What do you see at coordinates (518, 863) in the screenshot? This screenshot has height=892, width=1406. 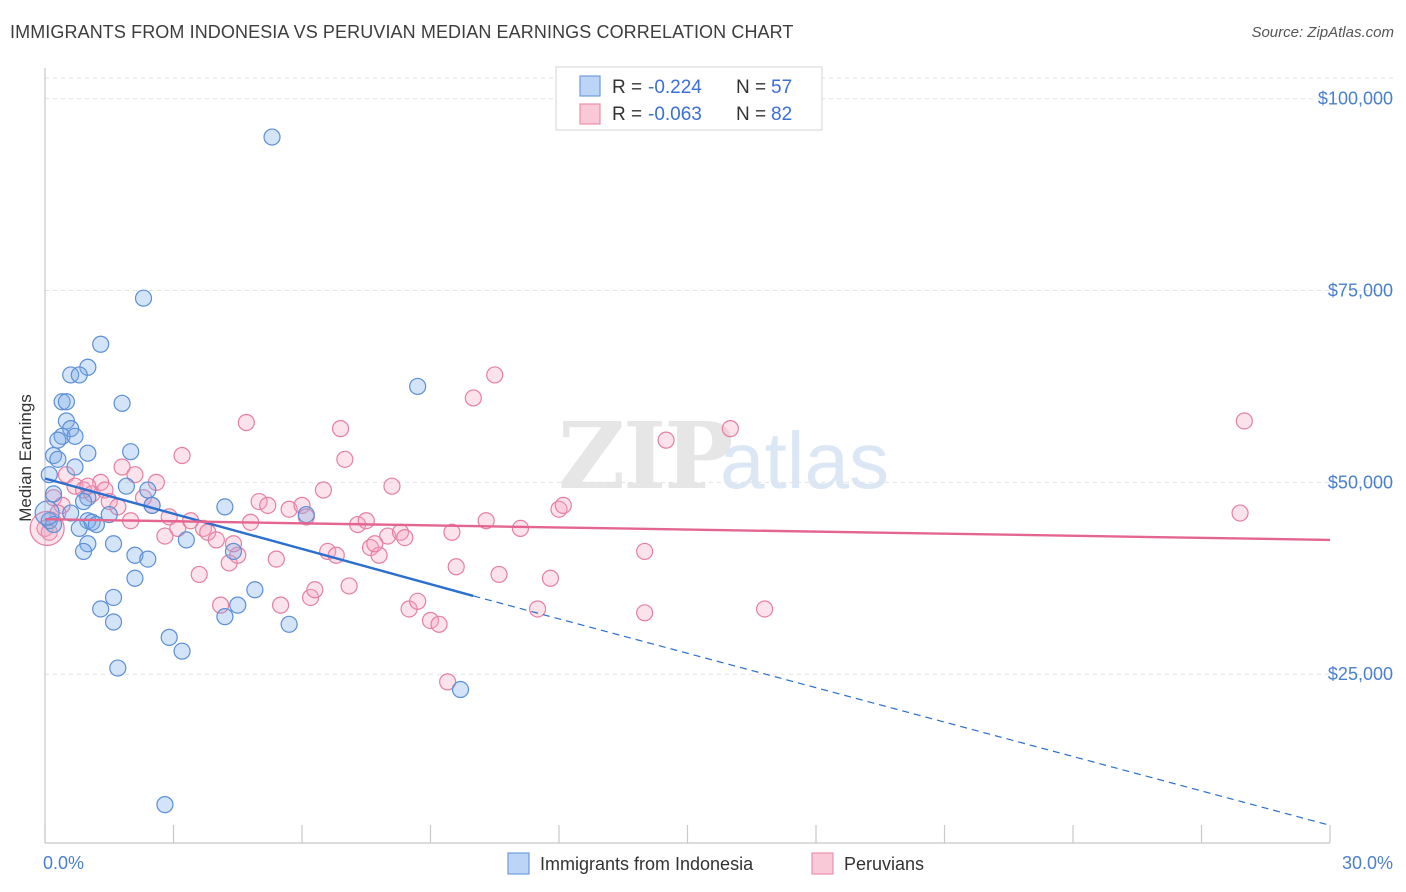 I see `legend-bottom-swatch-indonesia` at bounding box center [518, 863].